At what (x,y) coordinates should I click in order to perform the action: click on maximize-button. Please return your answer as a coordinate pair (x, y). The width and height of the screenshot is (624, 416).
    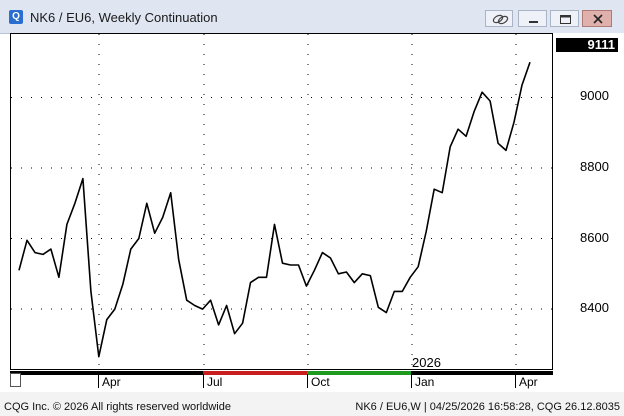
    Looking at the image, I should click on (564, 18).